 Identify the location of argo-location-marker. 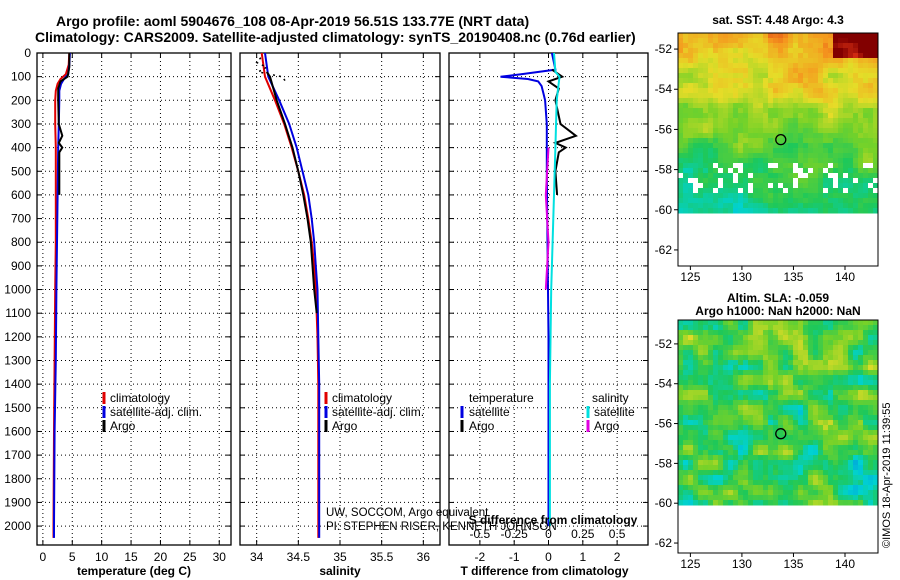
(781, 140).